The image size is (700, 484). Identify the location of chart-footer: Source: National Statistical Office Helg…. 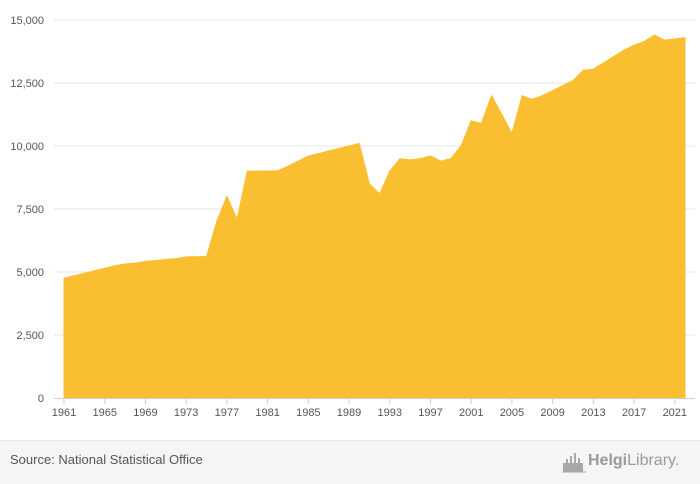
(350, 462).